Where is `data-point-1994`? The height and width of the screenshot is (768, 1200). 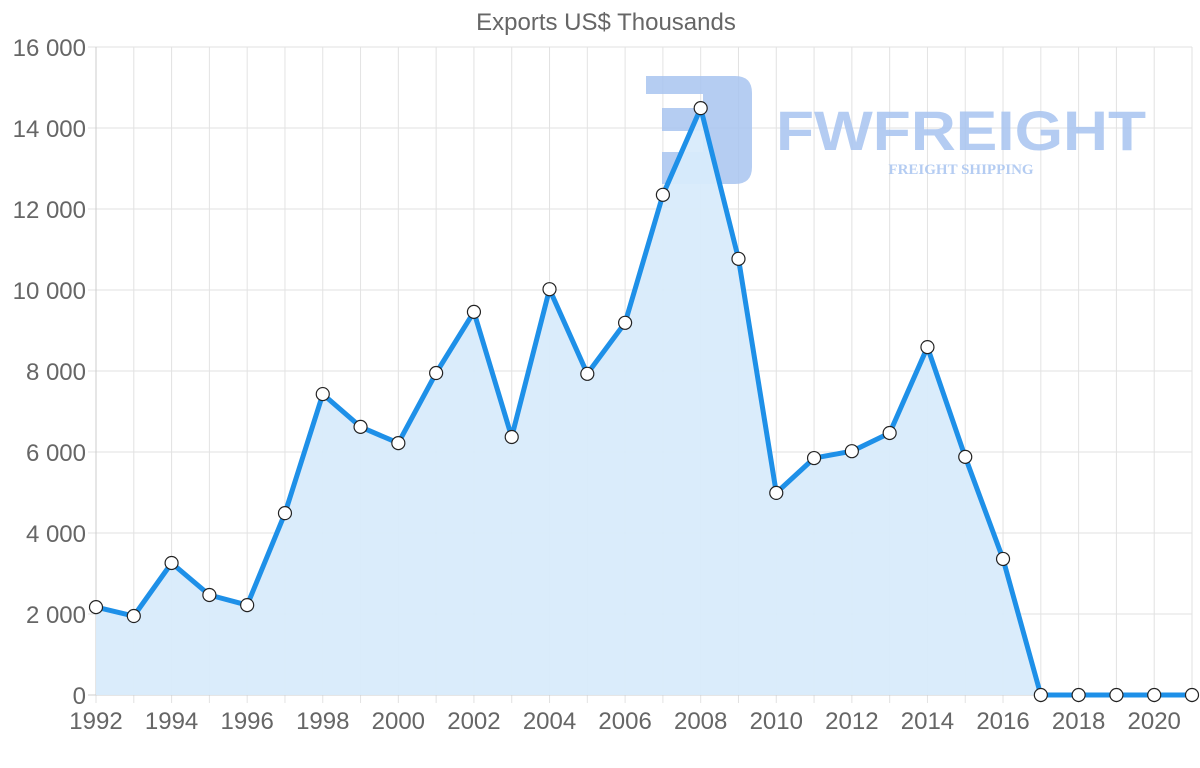 data-point-1994 is located at coordinates (171, 563).